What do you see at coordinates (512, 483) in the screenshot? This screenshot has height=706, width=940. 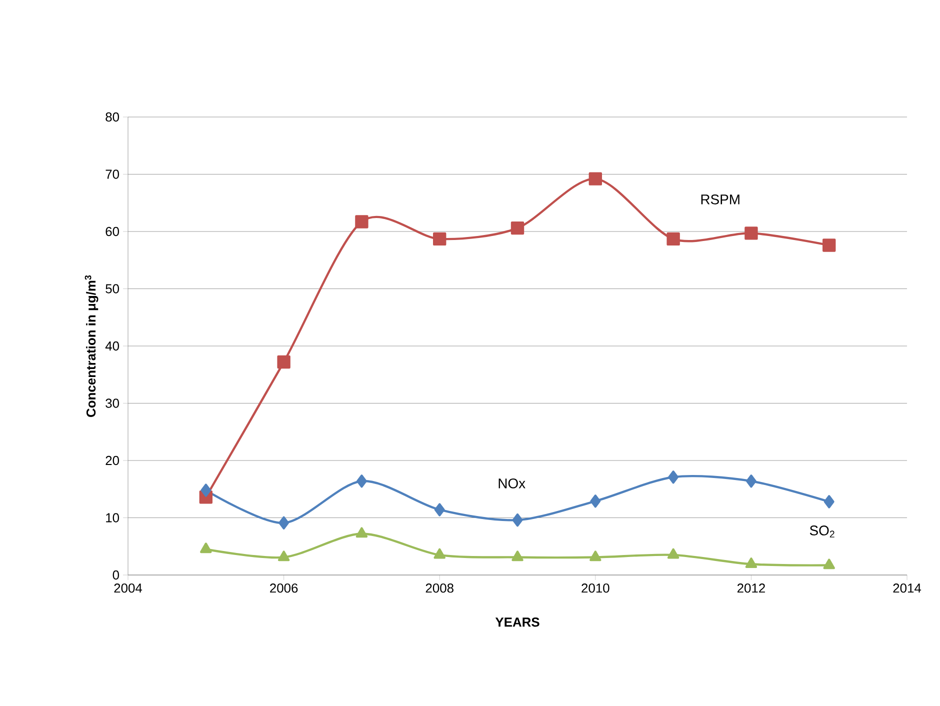 I see `series-label: NOx` at bounding box center [512, 483].